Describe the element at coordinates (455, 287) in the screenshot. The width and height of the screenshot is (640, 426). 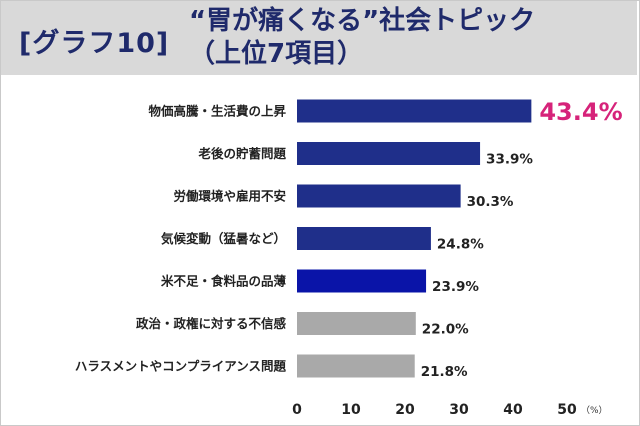
I see `data-label-5: 23.9%` at that location.